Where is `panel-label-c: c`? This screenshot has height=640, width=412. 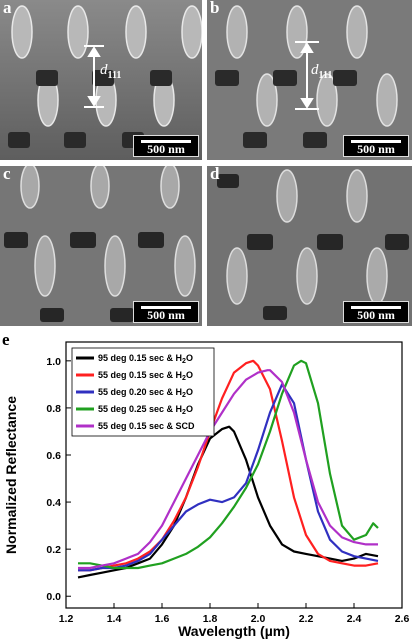 panel-label-c: c is located at coordinates (7, 174).